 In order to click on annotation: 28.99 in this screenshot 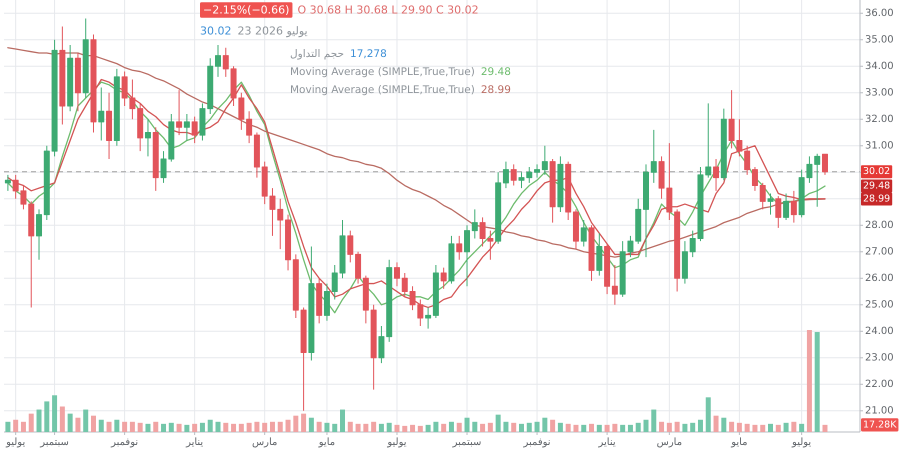, I will do `click(495, 90)`.